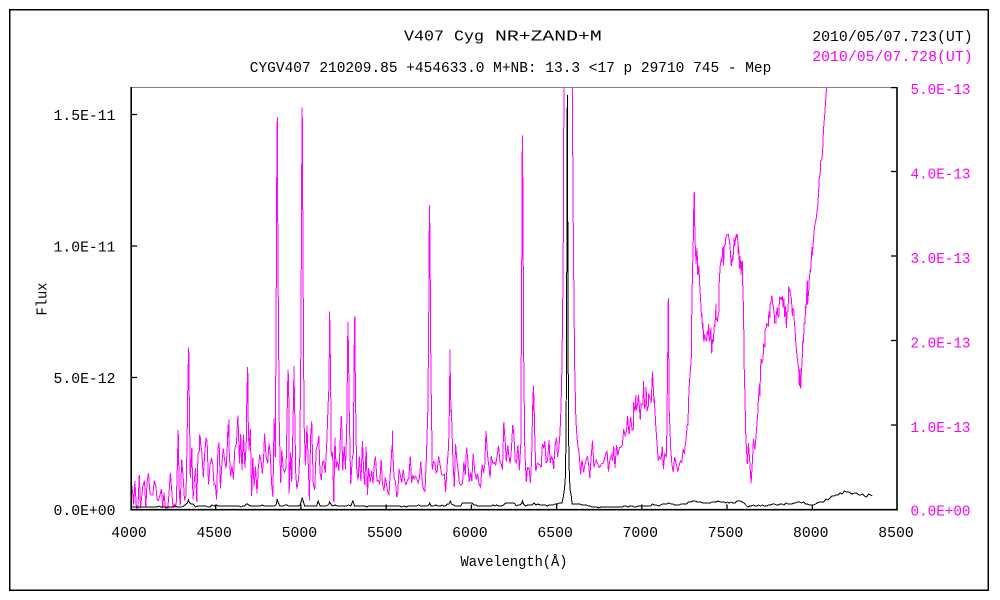 Image resolution: width=1000 pixels, height=600 pixels. I want to click on svg-text: 7000, so click(641, 533).